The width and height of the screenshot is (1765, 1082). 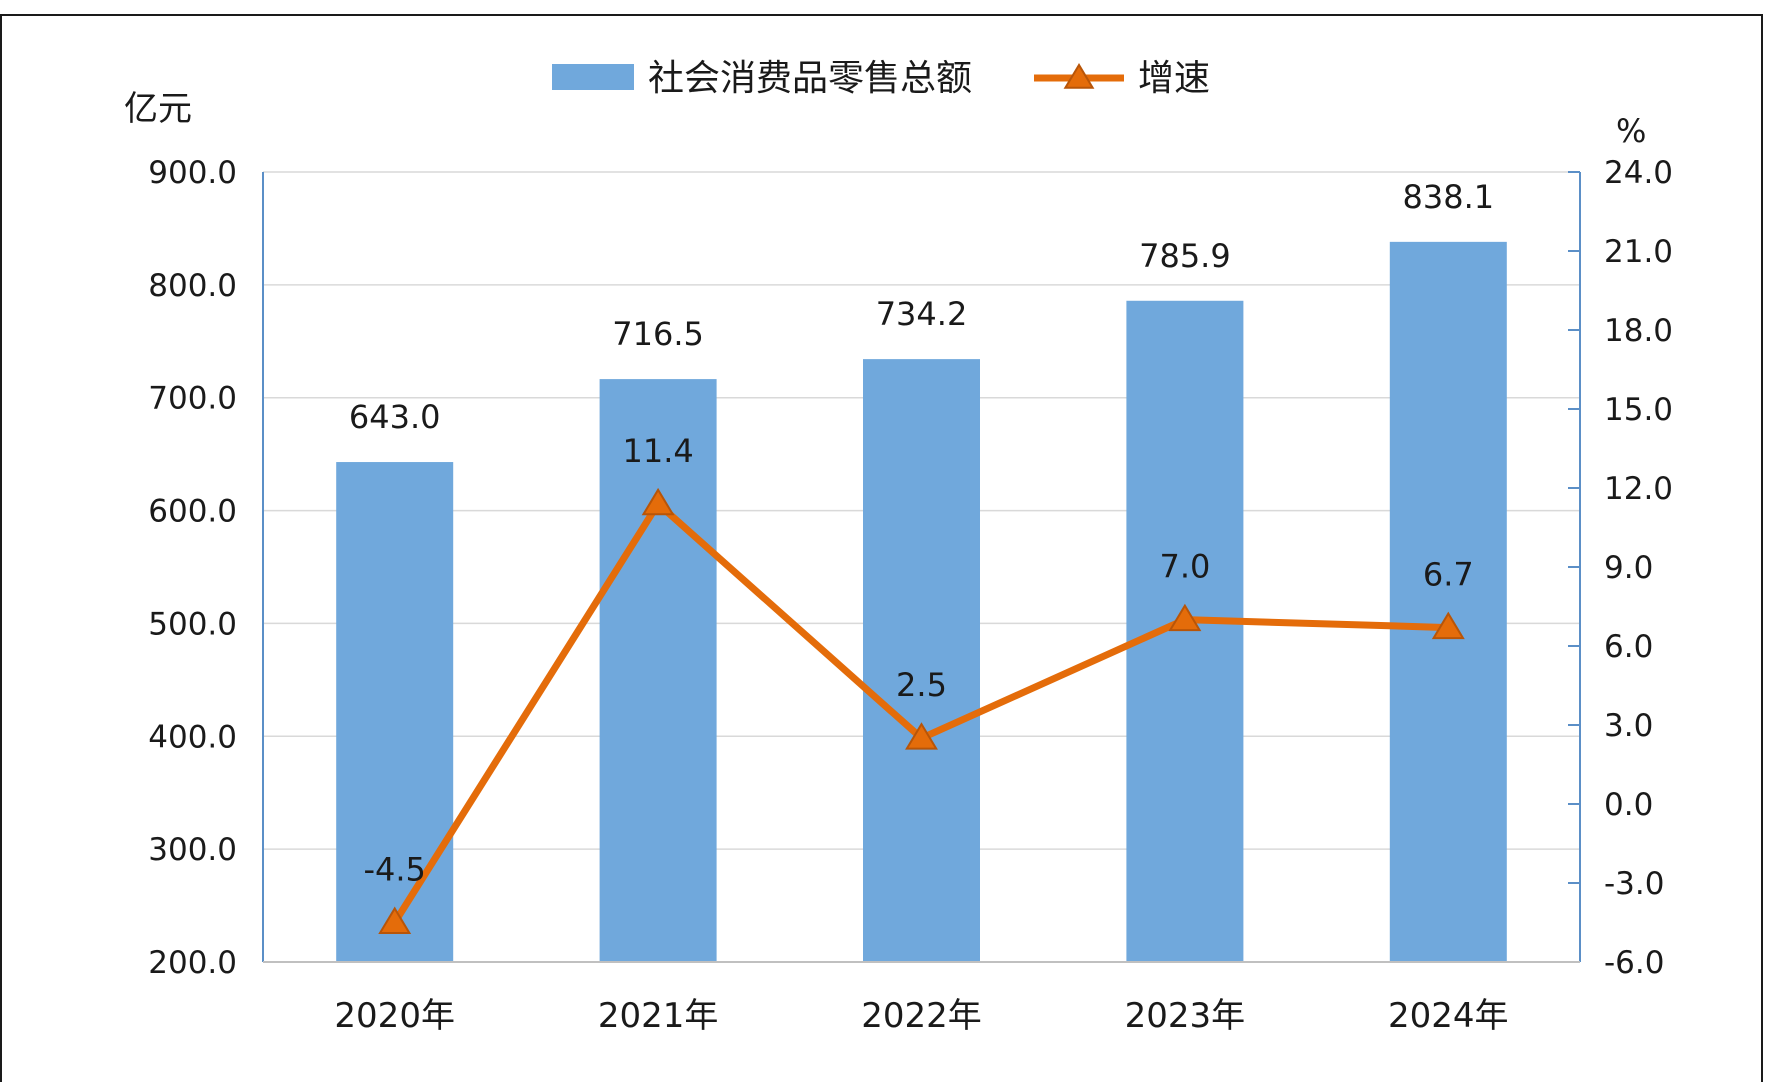 I want to click on y-left-tick-label: 700.0, so click(x=192, y=399).